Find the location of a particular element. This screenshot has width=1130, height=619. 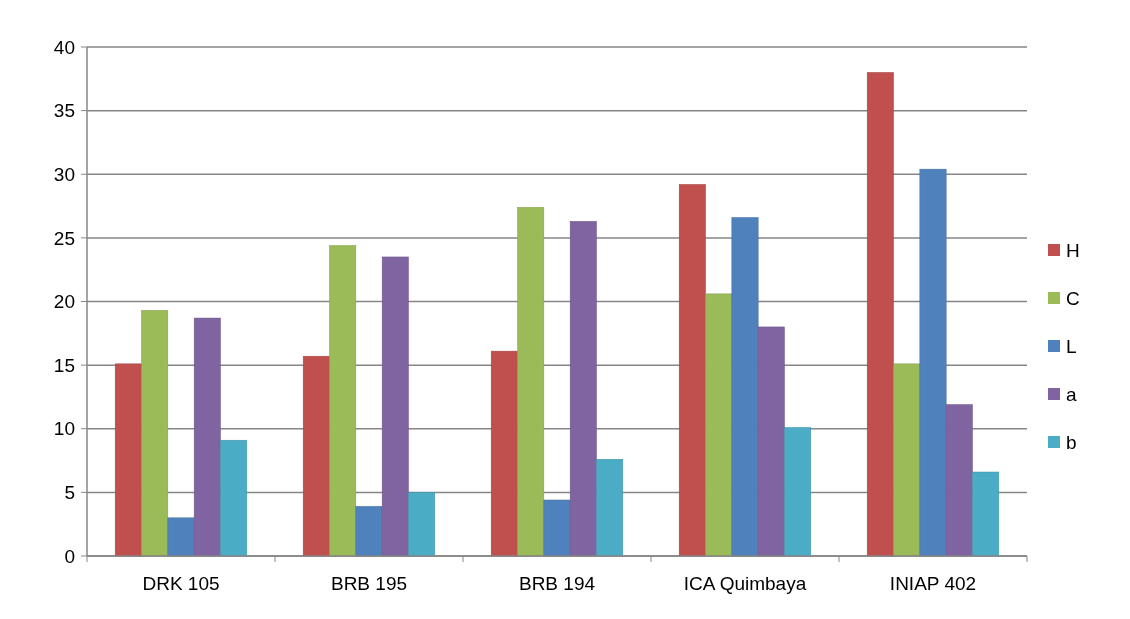

legend-label: L is located at coordinates (1071, 346).